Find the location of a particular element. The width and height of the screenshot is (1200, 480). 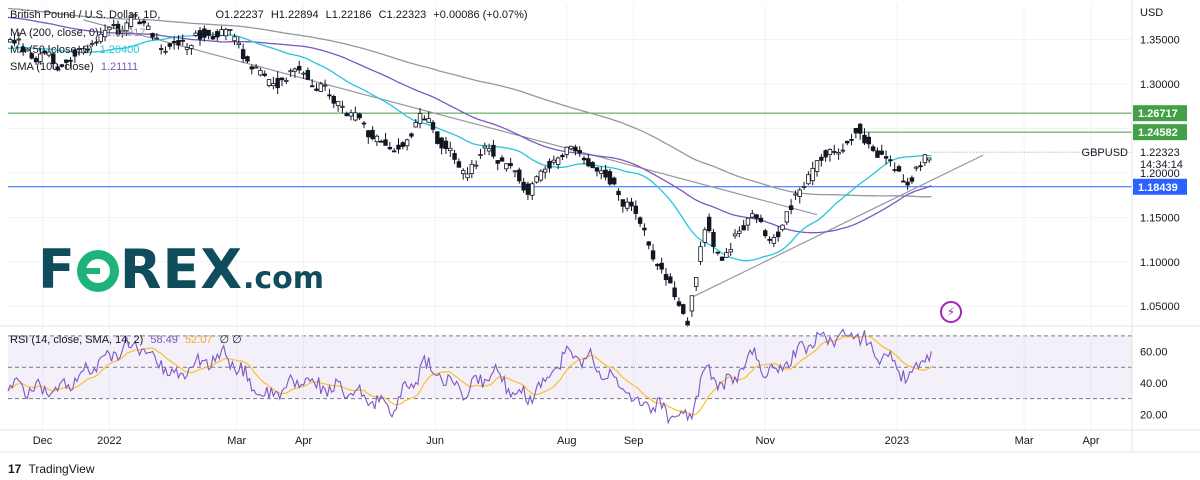

level-lines is located at coordinates (570, 150).